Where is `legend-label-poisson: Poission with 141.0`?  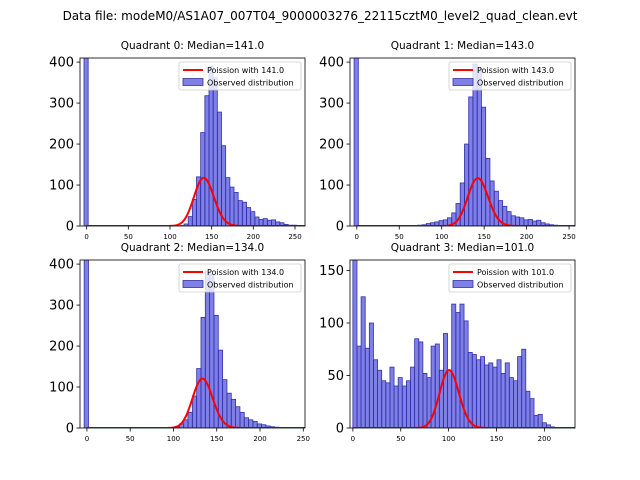
legend-label-poisson: Poission with 141.0 is located at coordinates (245, 70).